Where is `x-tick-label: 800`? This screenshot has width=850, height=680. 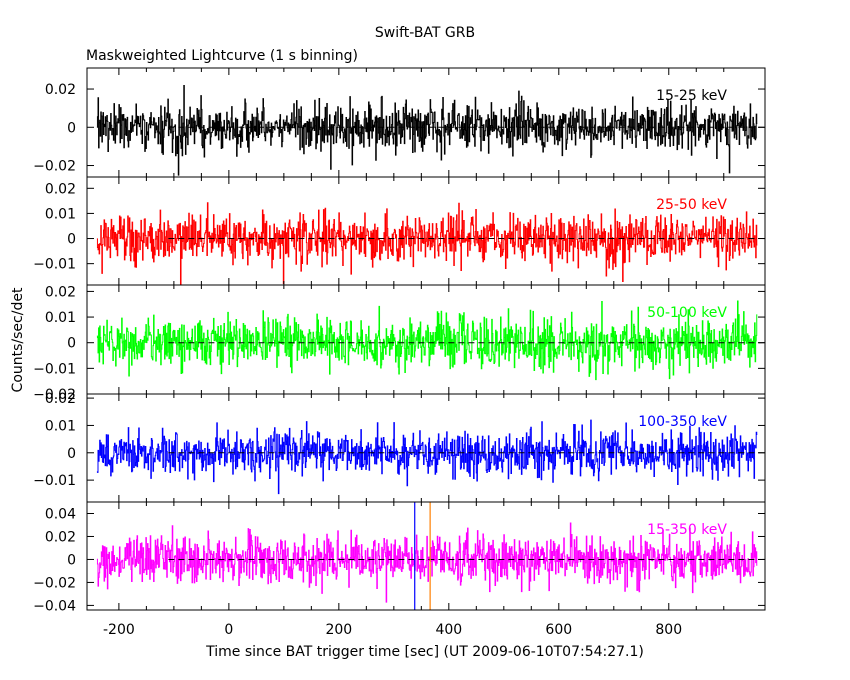
x-tick-label: 800 is located at coordinates (668, 630).